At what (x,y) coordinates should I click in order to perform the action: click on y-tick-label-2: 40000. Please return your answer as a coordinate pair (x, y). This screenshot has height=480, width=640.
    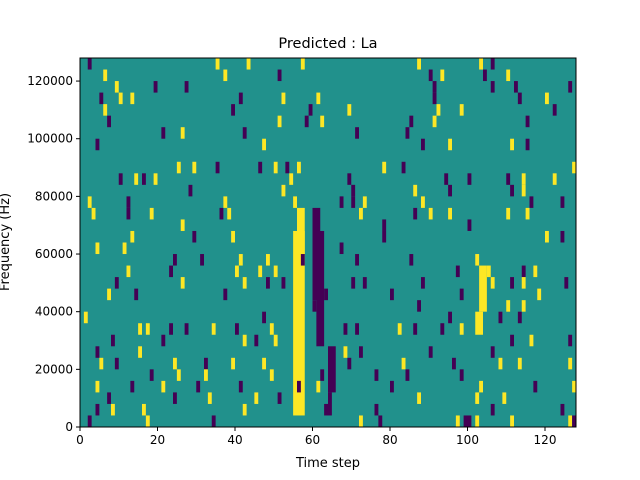
    Looking at the image, I should click on (54, 312).